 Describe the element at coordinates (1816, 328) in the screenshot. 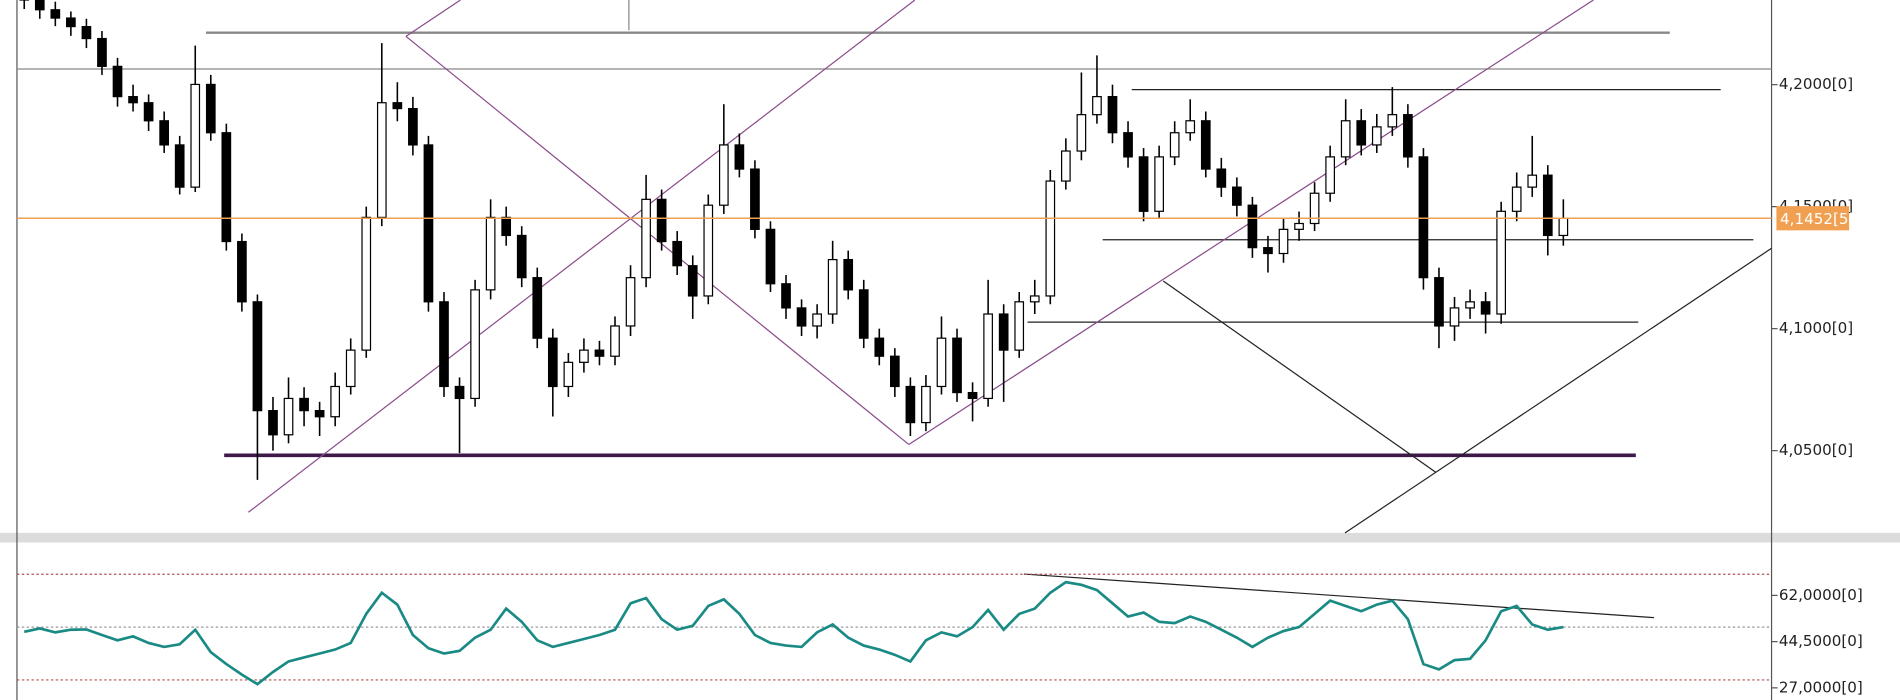

I see `y-tick-label: 4,1000[0]` at that location.